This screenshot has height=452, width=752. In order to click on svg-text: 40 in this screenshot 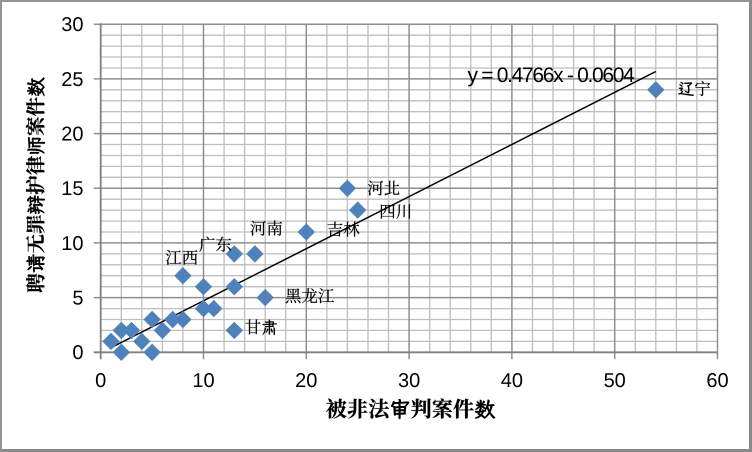, I will do `click(512, 381)`.